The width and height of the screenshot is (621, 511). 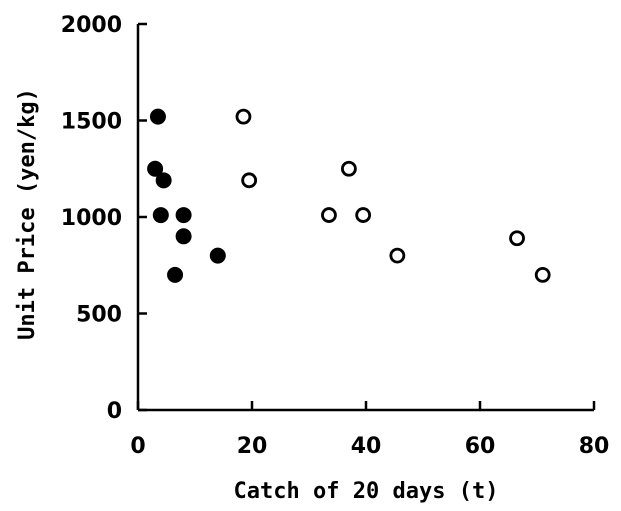 What do you see at coordinates (252, 446) in the screenshot?
I see `x-tick-label: 20` at bounding box center [252, 446].